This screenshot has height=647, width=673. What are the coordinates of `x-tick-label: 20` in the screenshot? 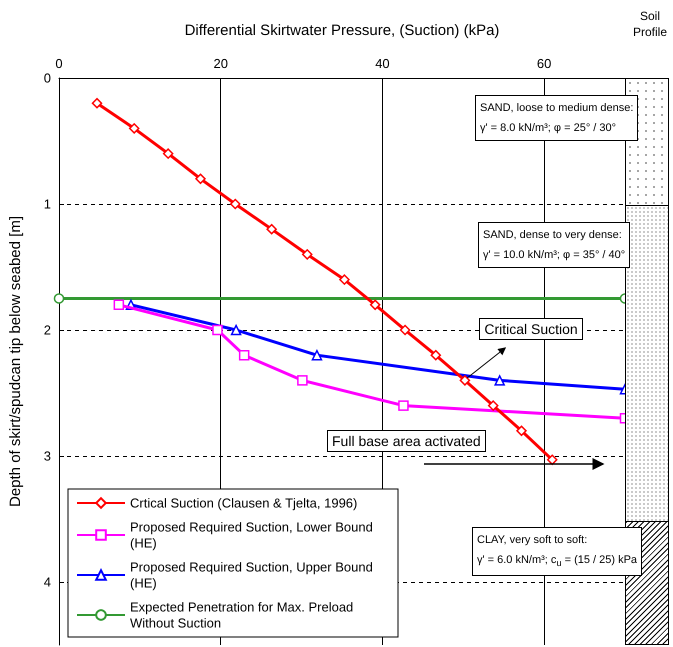 It's located at (220, 63).